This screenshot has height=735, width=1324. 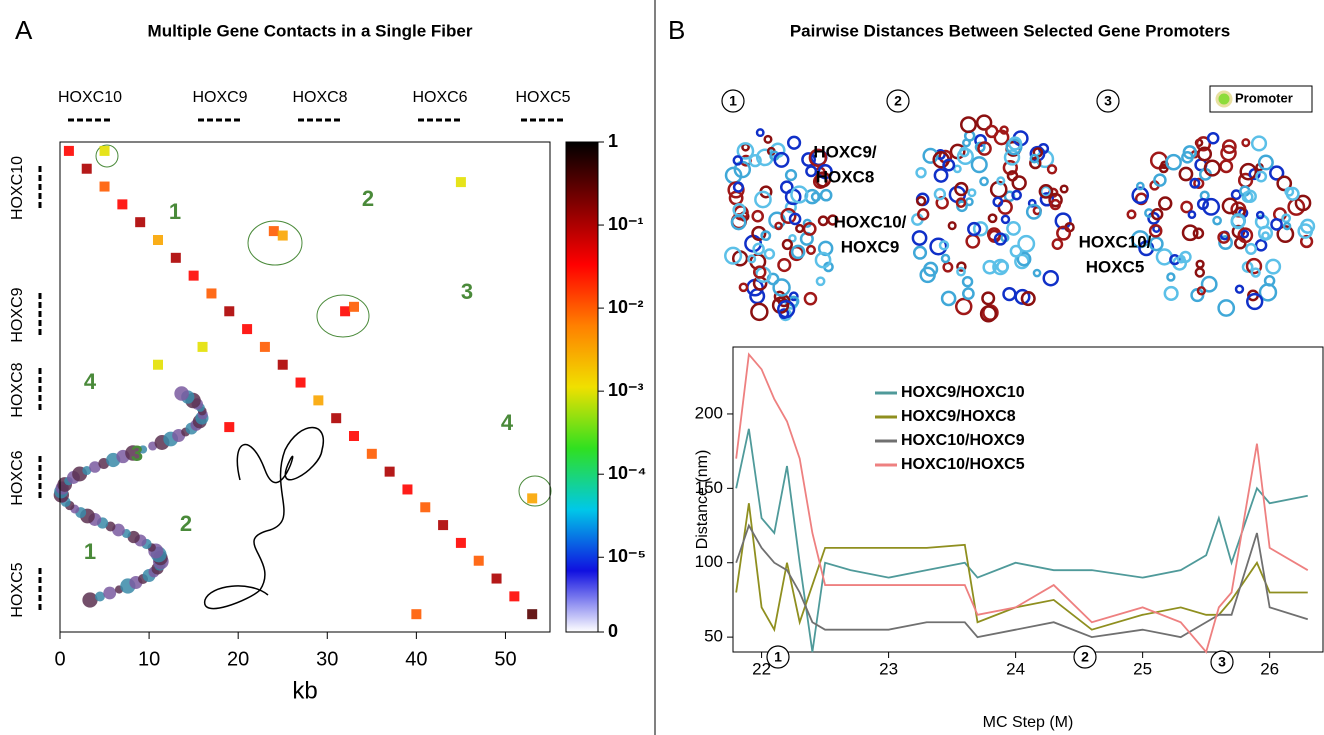 I want to click on pair-label: HOXC5, so click(x=1115, y=266).